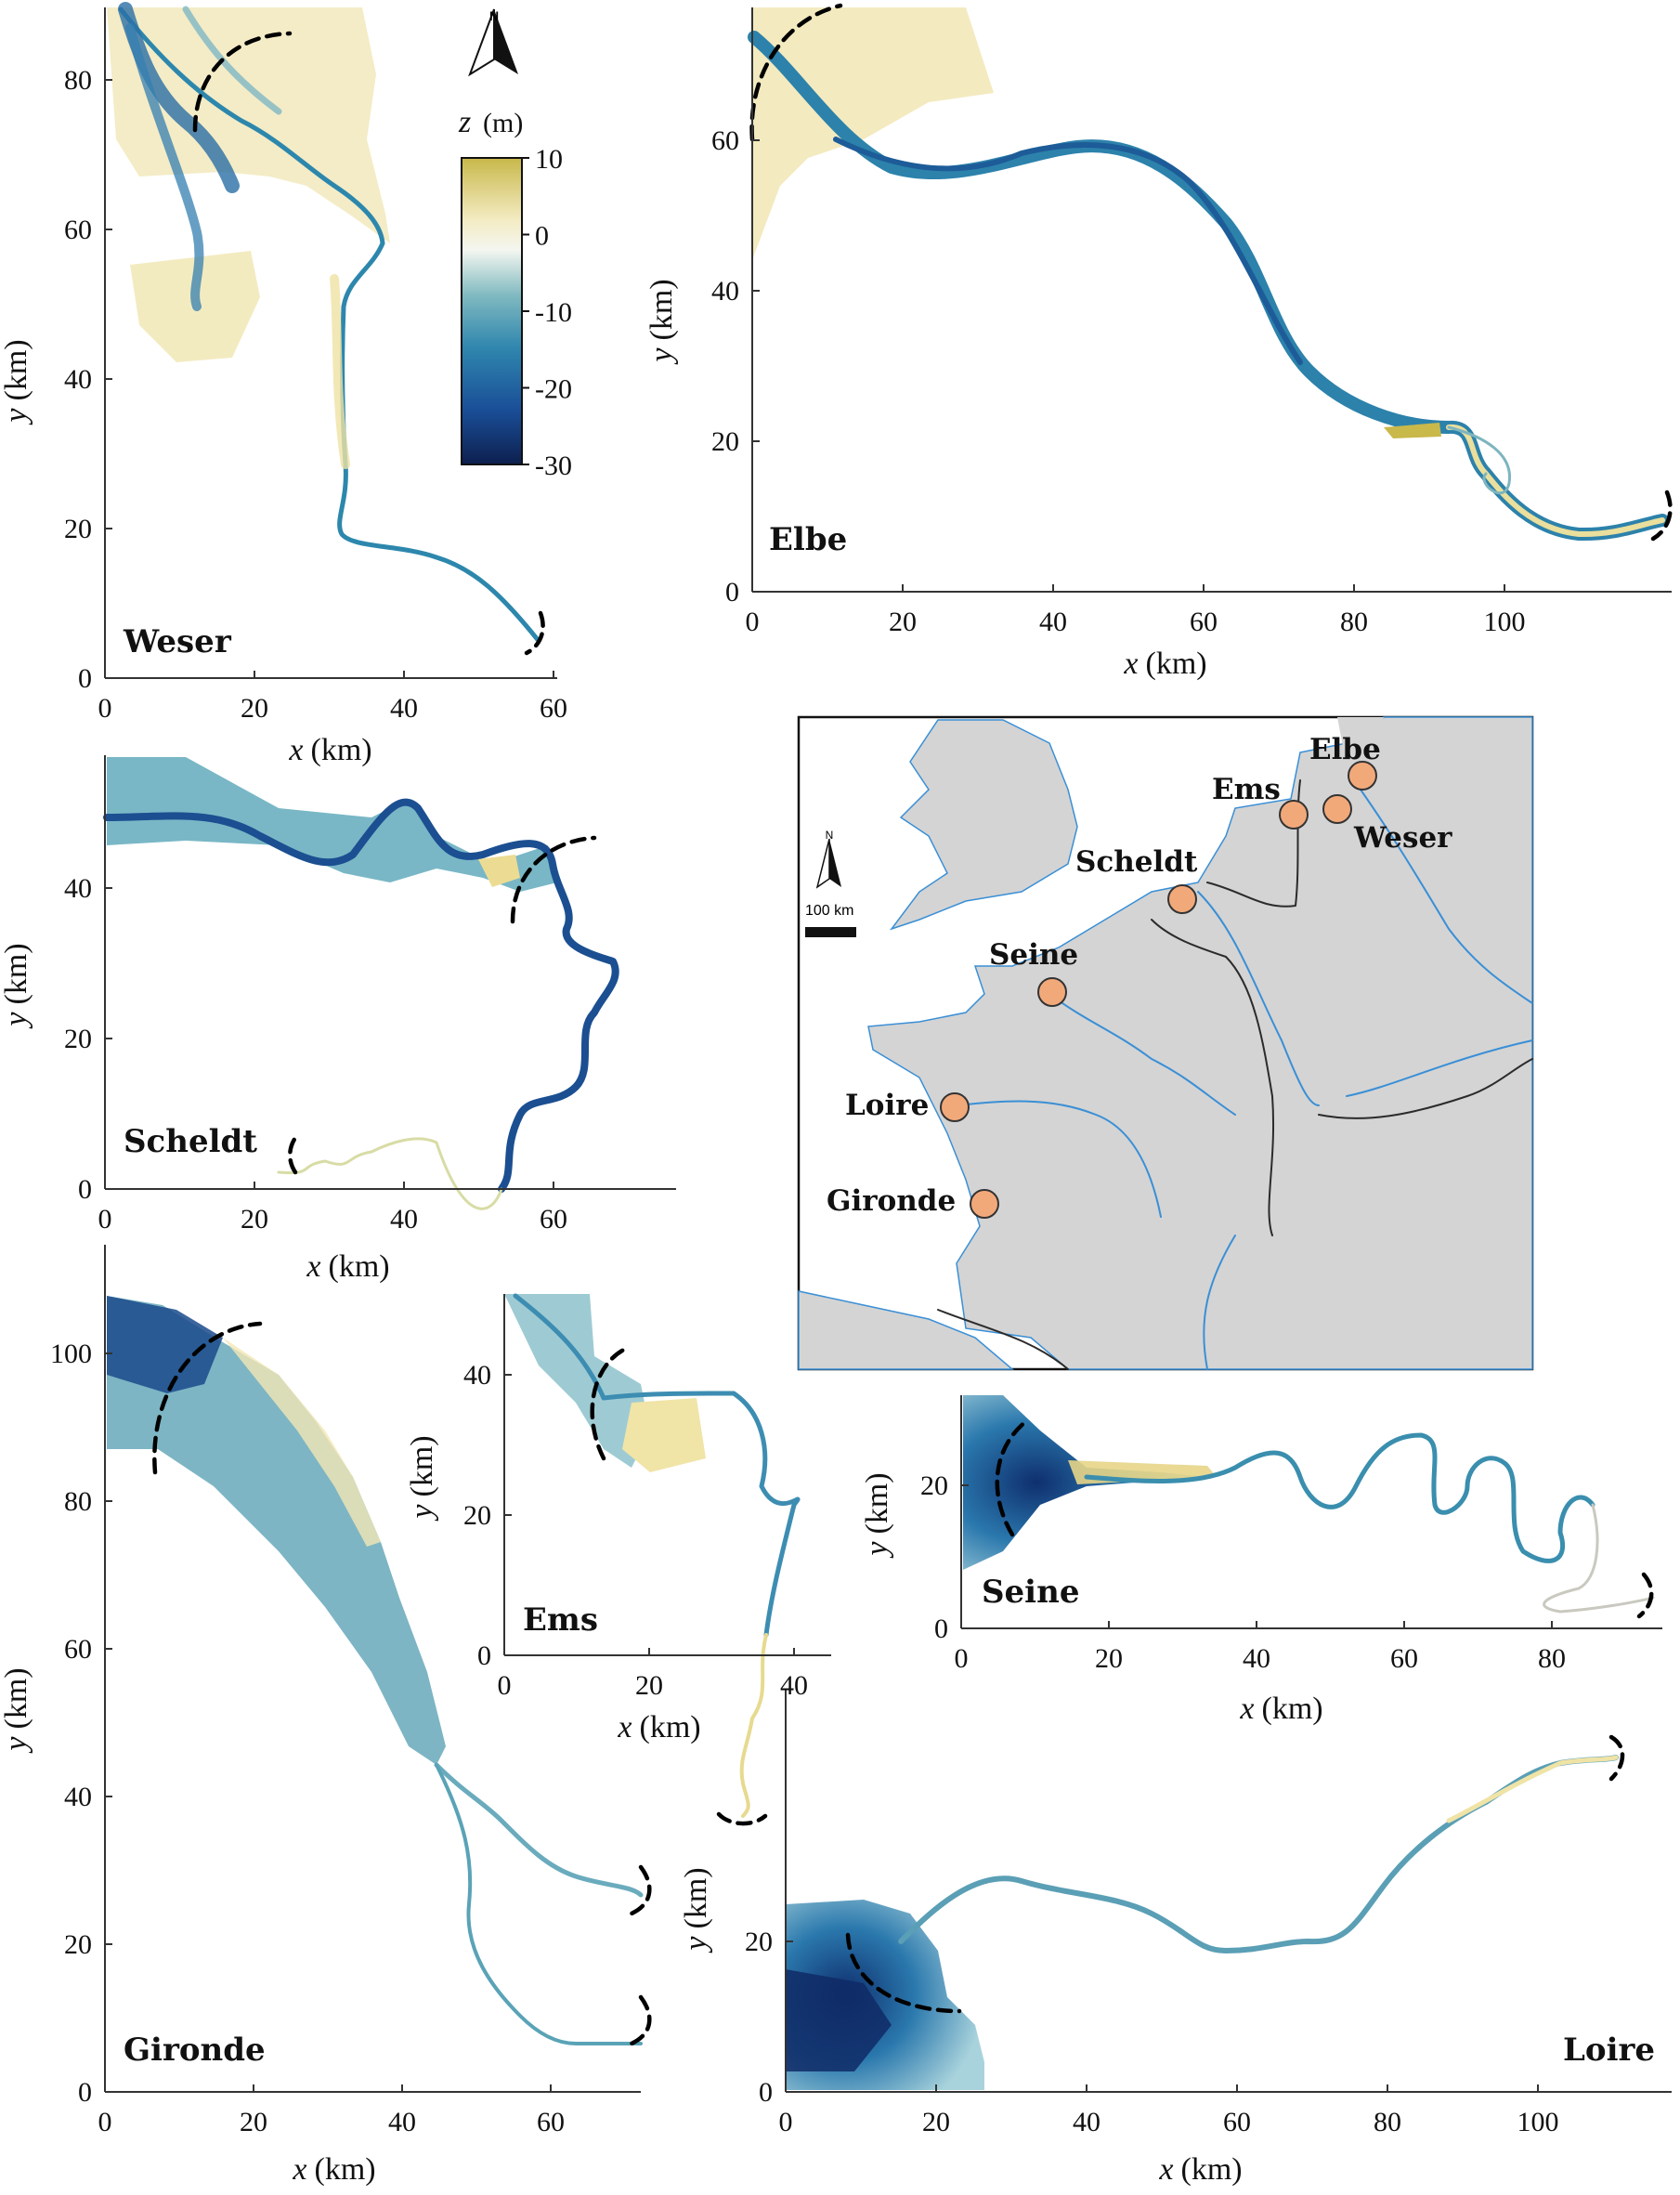  What do you see at coordinates (1212, 2169) in the screenshot?
I see `loire-x-axis-unit: (km)` at bounding box center [1212, 2169].